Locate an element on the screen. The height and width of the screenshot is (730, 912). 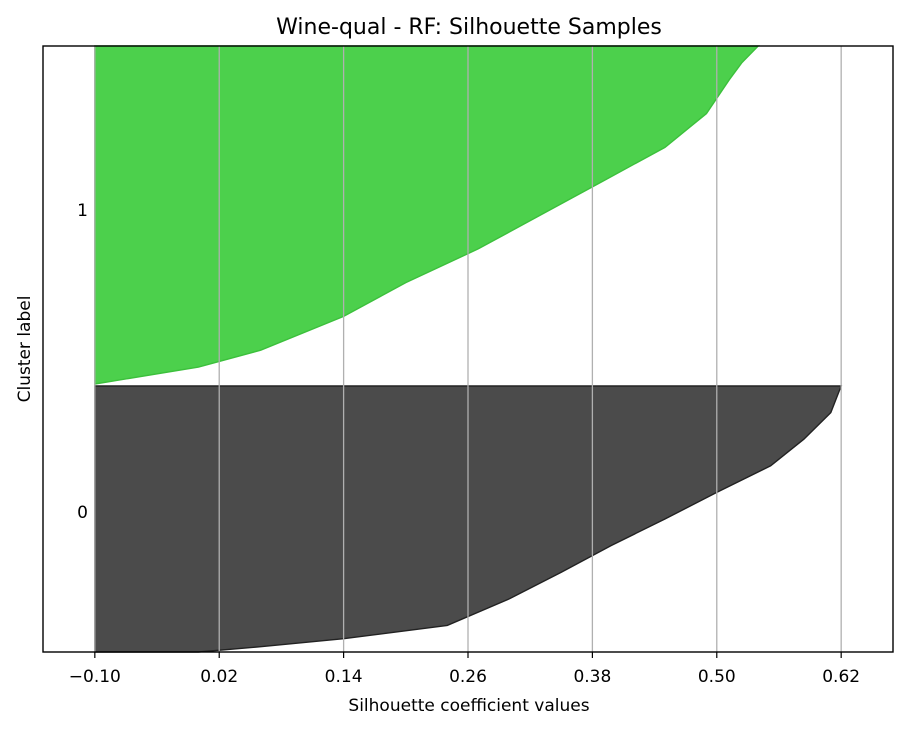
x-tick-label: 0.14 is located at coordinates (344, 677).